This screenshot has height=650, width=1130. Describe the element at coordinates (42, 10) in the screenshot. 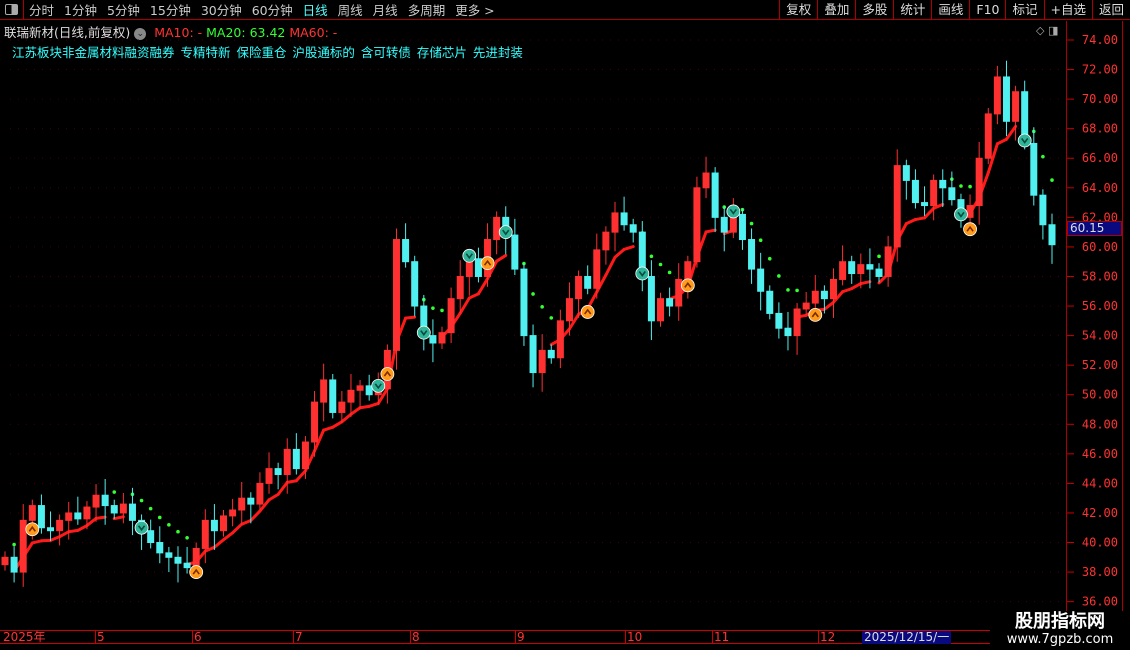

I see `period-tab: 分时` at that location.